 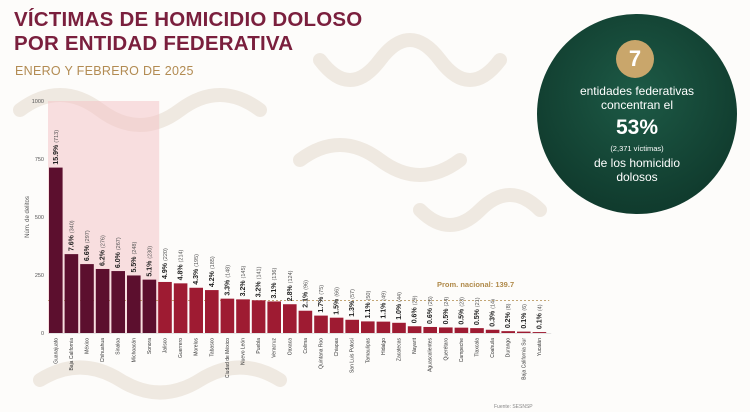 I want to click on bar-percent-label: 4.9%, so click(x=165, y=270).